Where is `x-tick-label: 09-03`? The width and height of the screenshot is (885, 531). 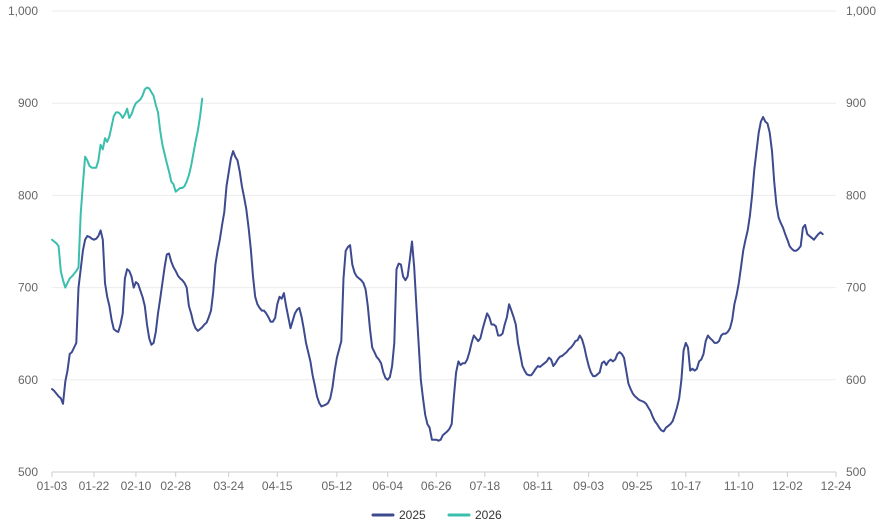
x-tick-label: 09-03 is located at coordinates (588, 486).